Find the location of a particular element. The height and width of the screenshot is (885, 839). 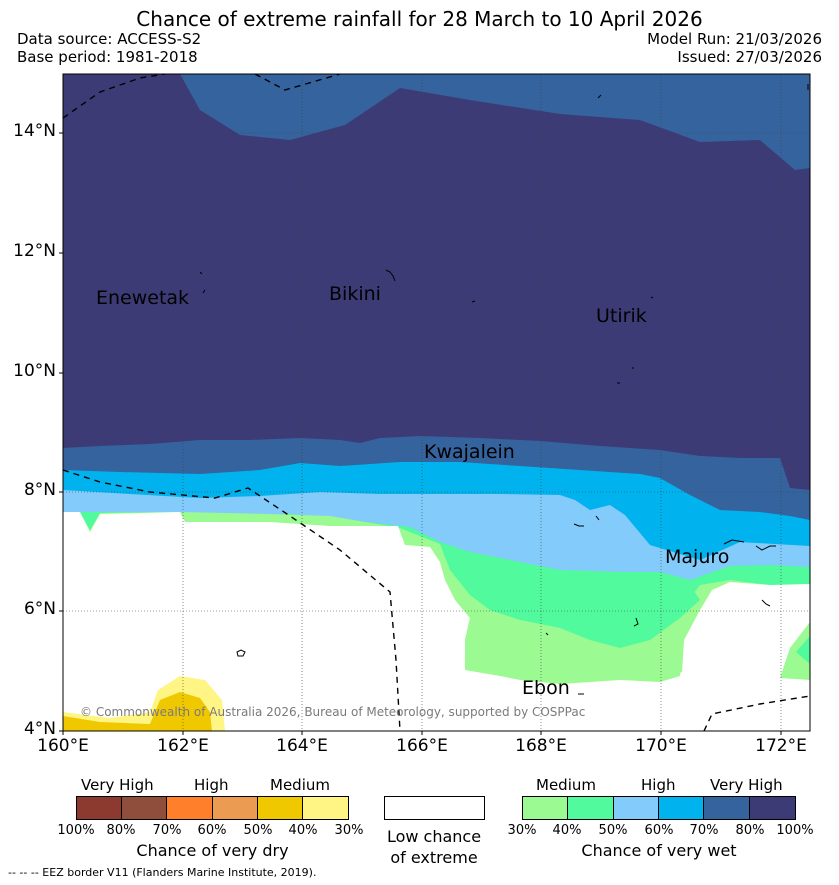

wet-category-very-high: Very High is located at coordinates (746, 785).